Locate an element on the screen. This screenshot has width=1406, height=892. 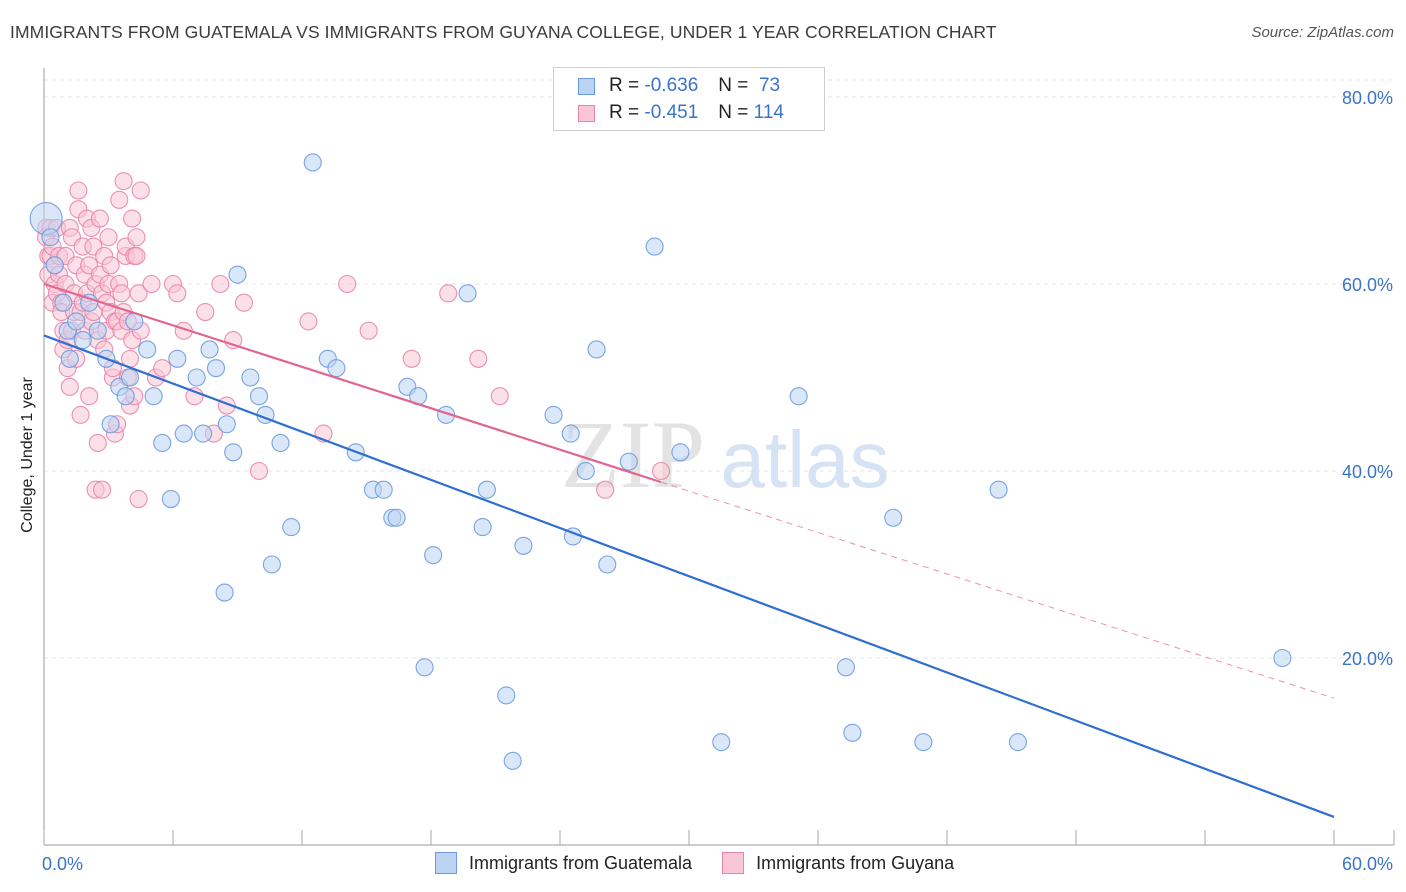
stats-row-guyana: R = -0.451 N = 114 is located at coordinates (681, 113).